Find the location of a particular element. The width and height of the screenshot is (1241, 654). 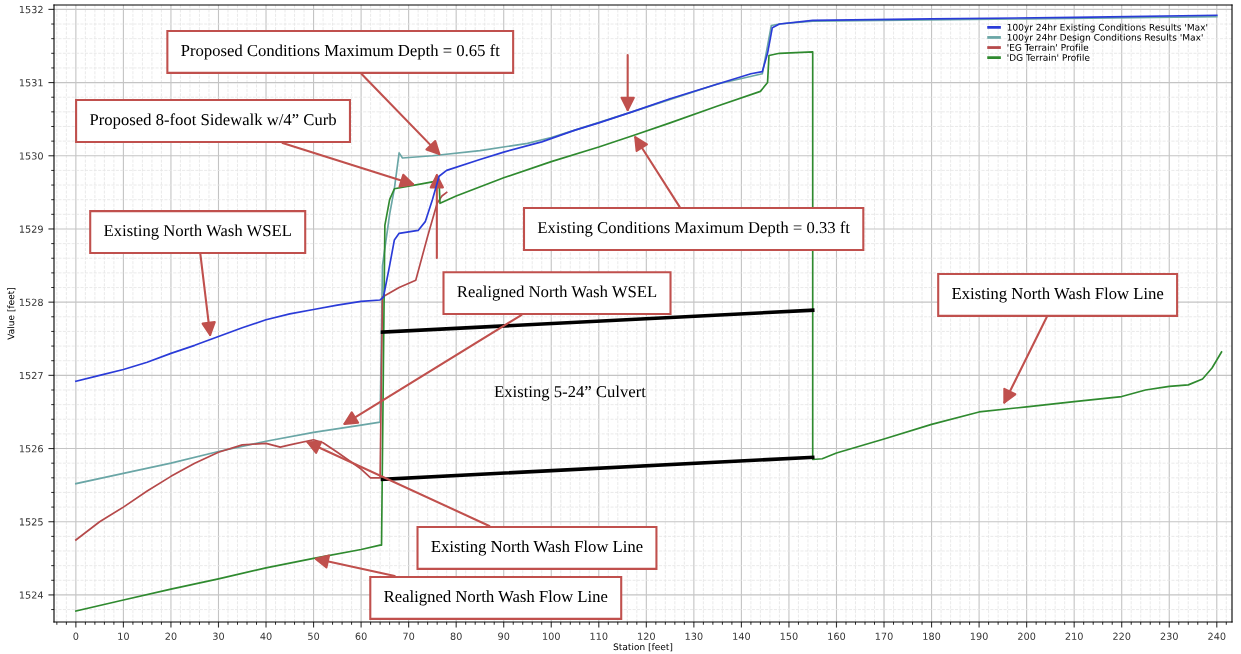

annotation: Realigned North Wash WSEL is located at coordinates (557, 293).